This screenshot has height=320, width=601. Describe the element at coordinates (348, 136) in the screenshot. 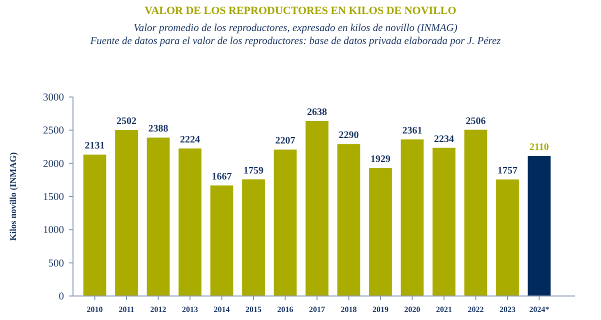

I see `data-label: 2290` at that location.